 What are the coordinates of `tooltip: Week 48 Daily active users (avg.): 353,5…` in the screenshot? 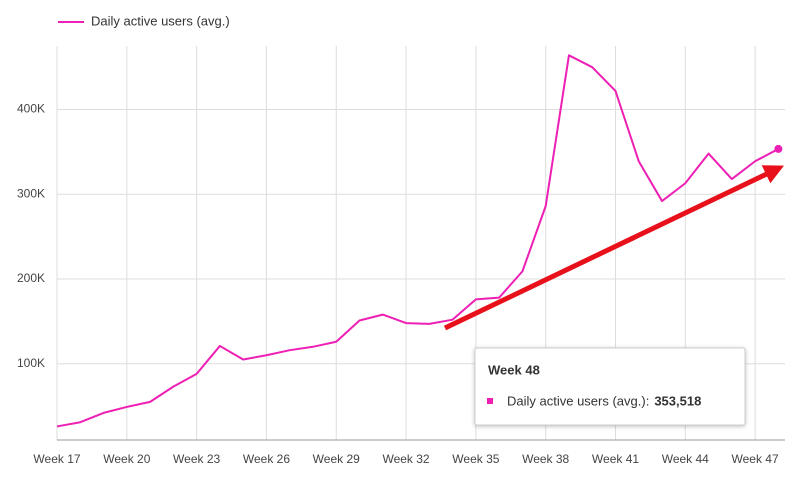 It's located at (610, 386).